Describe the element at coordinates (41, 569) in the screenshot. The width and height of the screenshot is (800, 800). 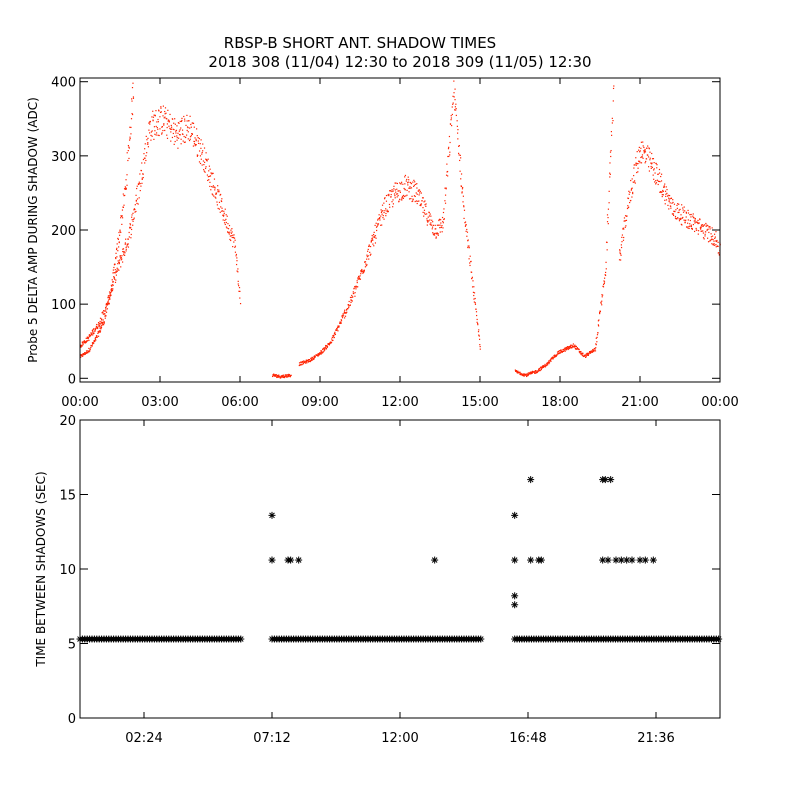
I see `interval-y-axis-label: TIME BETWEEN SHADOWS (SEC)` at that location.